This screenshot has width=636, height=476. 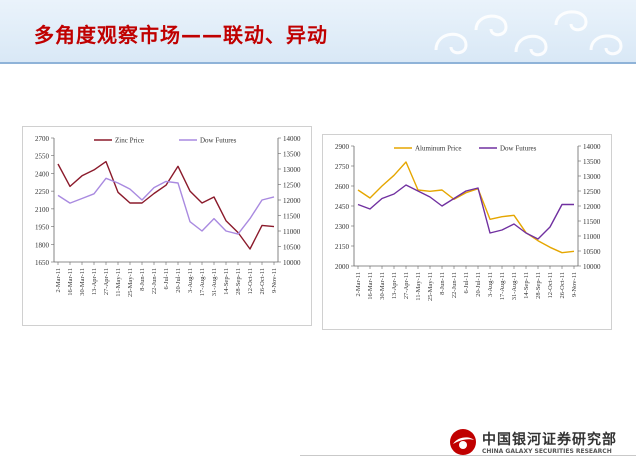 What do you see at coordinates (42, 245) in the screenshot?
I see `y-tick-label: 1800` at bounding box center [42, 245].